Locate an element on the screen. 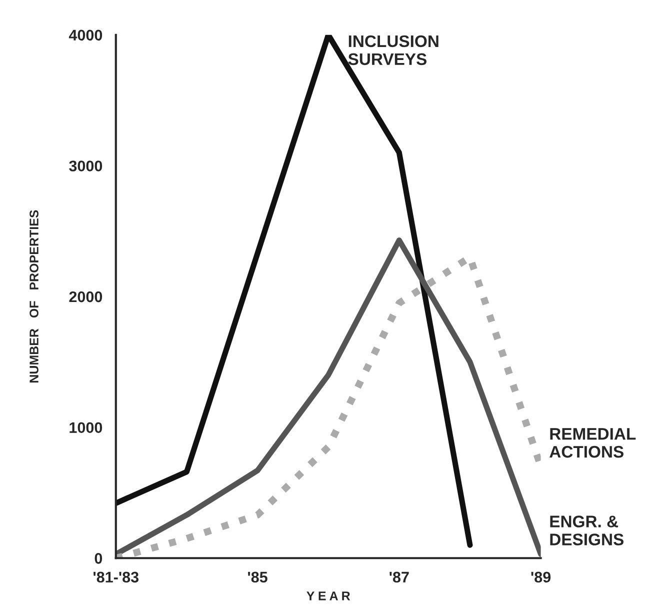 This screenshot has height=612, width=666. x-tick-label: '81-'83 is located at coordinates (116, 577).